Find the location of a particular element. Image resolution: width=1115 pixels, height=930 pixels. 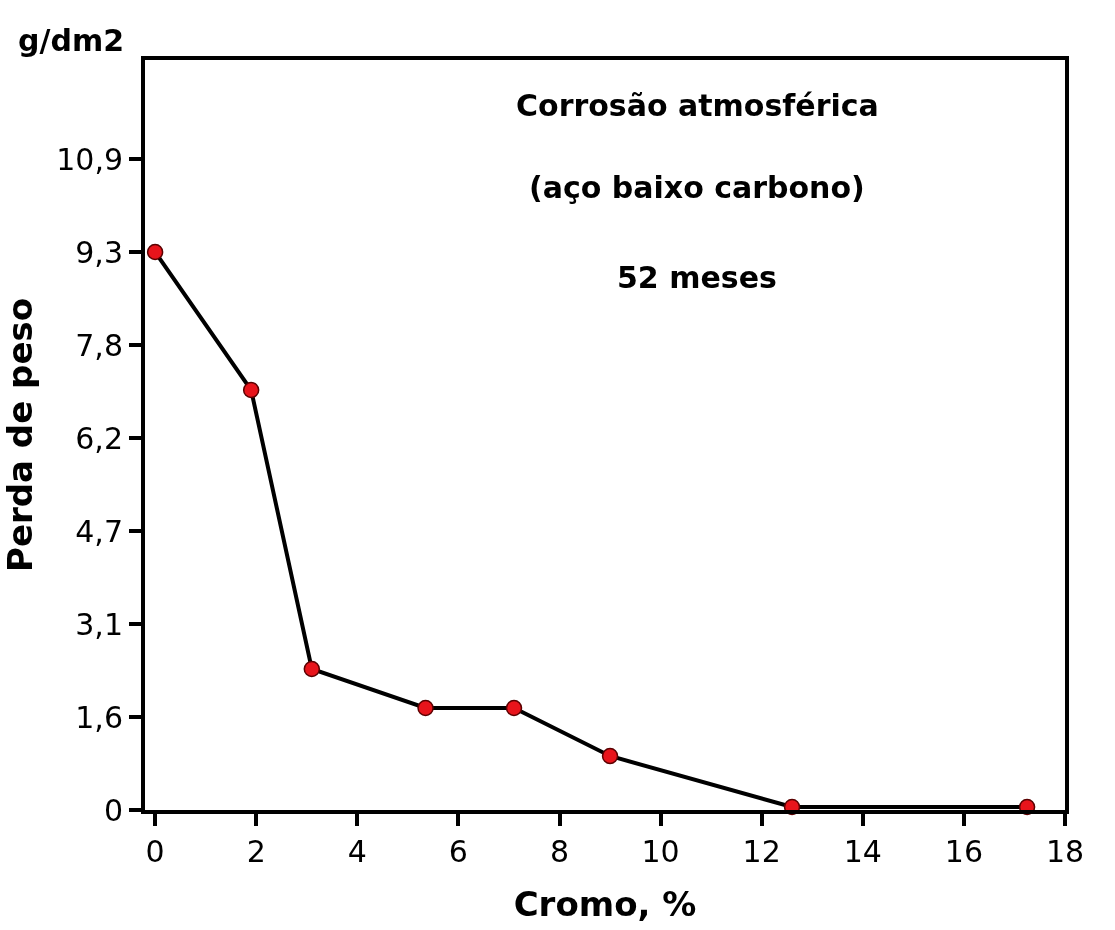

x-axis-title: Cromo, % is located at coordinates (605, 903).